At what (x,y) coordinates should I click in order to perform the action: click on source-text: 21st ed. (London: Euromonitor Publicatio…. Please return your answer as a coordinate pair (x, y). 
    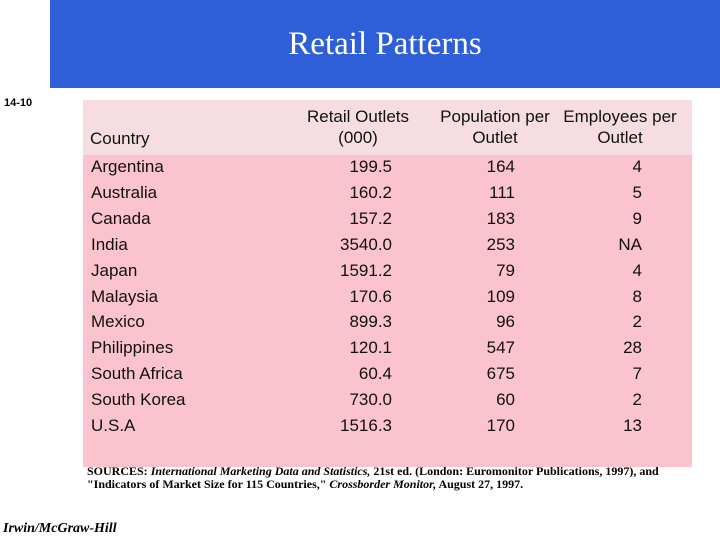
    Looking at the image, I should click on (373, 477).